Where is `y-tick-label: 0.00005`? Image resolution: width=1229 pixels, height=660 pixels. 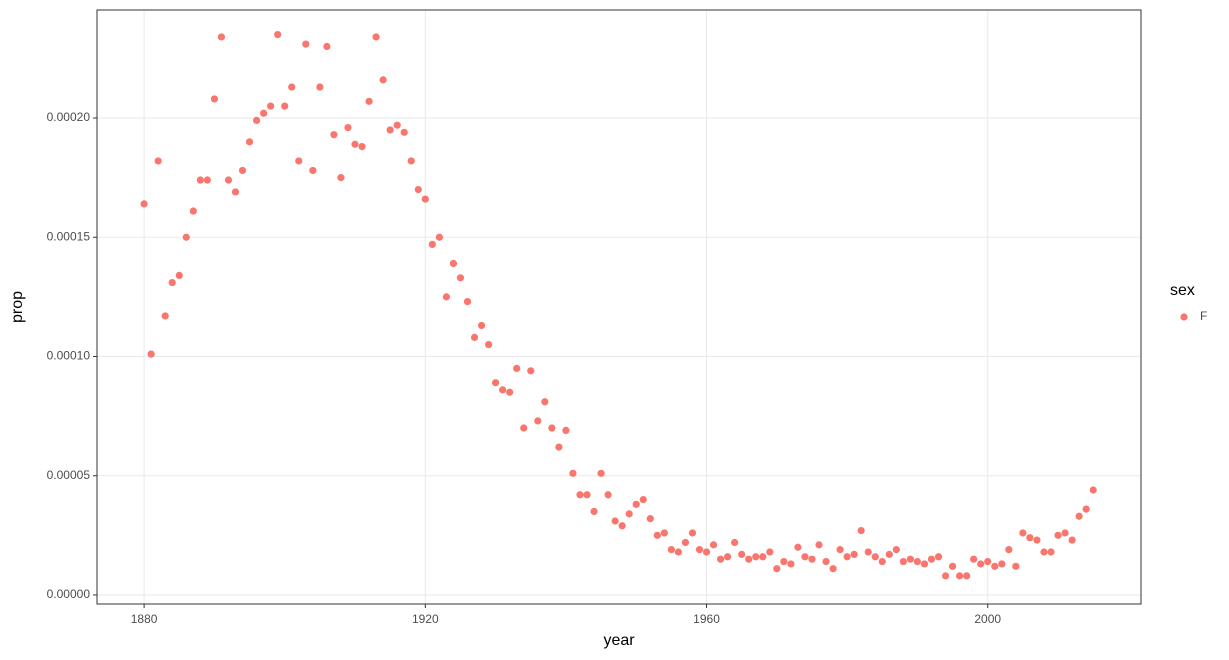
y-tick-label: 0.00005 is located at coordinates (69, 475).